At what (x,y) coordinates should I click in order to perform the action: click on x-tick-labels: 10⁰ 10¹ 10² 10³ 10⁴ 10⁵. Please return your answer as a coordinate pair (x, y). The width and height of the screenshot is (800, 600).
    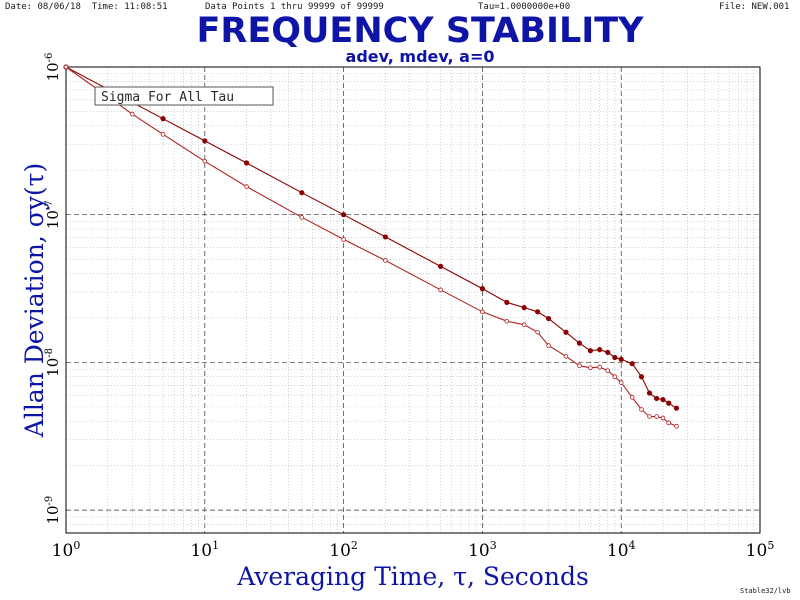
    Looking at the image, I should click on (413, 550).